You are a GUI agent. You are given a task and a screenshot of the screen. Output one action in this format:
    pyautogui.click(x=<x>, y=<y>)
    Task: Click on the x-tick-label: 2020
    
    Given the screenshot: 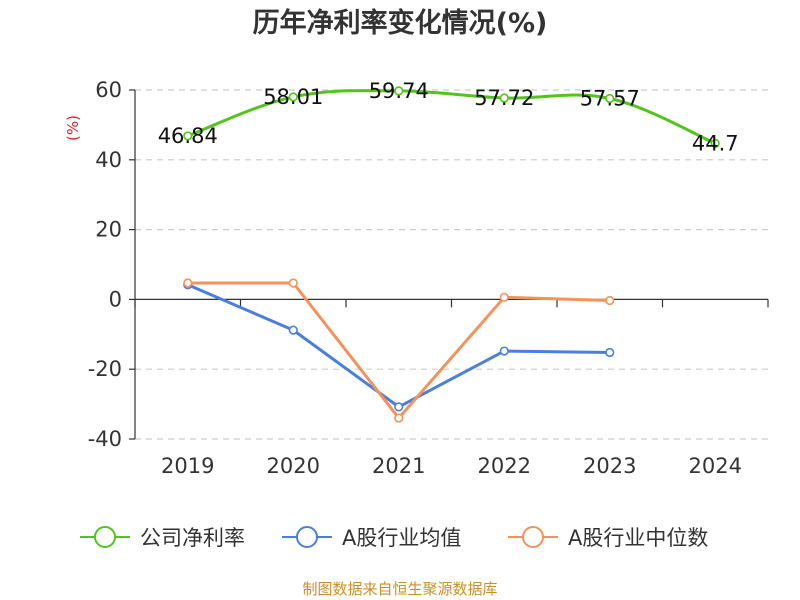 What is the action you would take?
    pyautogui.click(x=293, y=466)
    